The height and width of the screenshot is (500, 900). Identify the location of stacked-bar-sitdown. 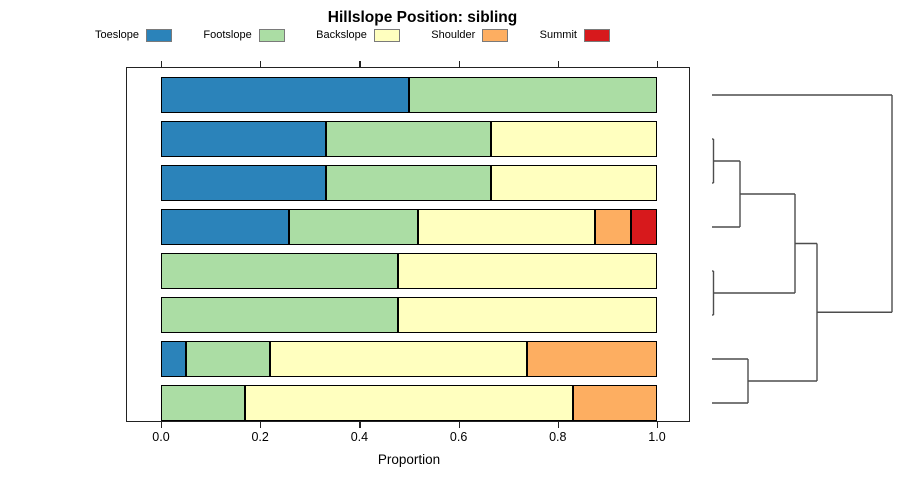
(409, 315).